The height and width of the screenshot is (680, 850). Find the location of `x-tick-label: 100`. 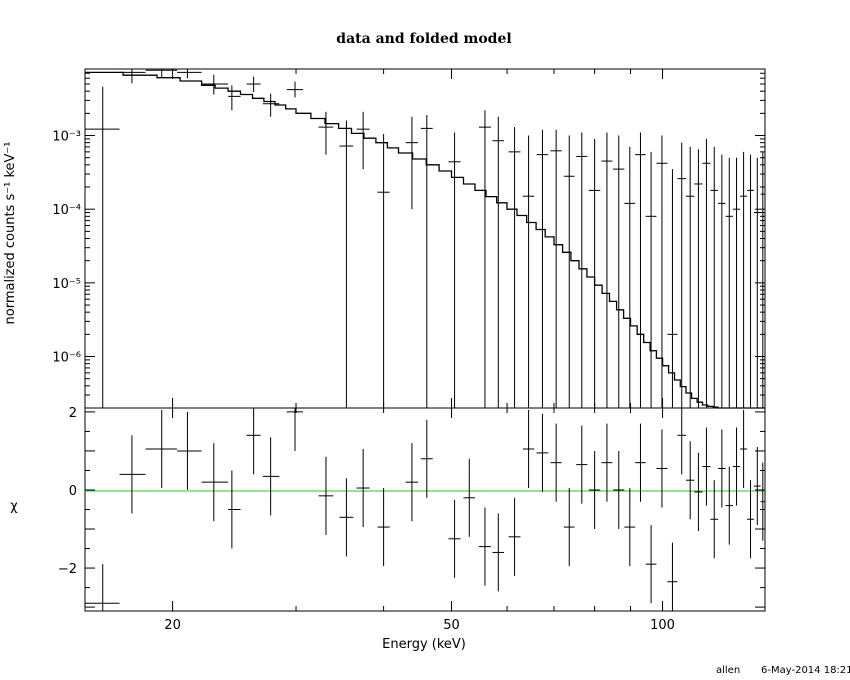

x-tick-label: 100 is located at coordinates (662, 625).